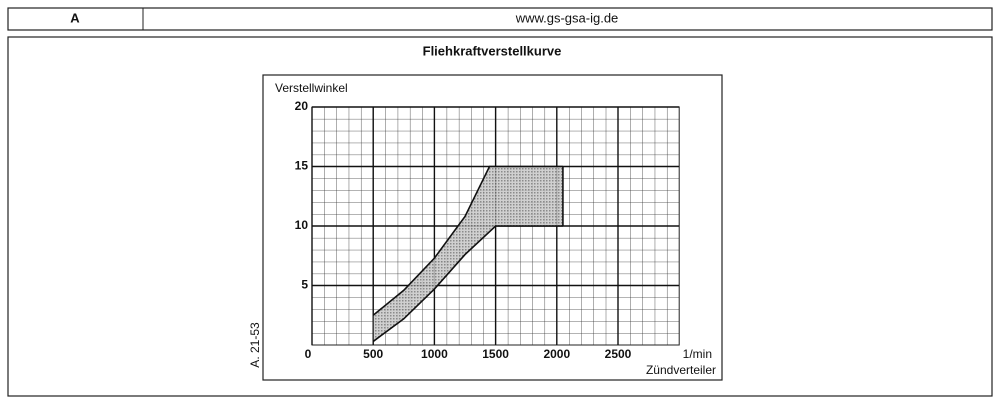  I want to click on x-tick-label: 1000, so click(434, 354).